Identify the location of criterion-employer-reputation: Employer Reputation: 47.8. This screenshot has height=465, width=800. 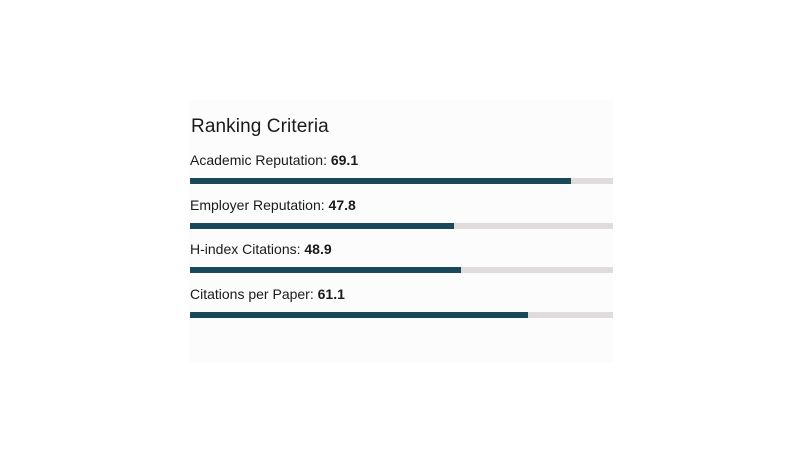
(401, 214).